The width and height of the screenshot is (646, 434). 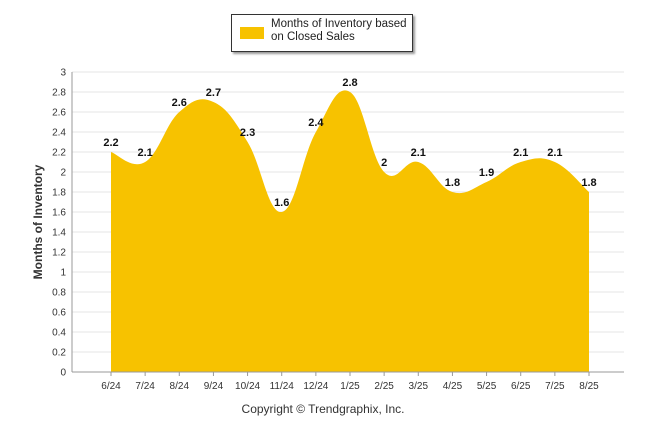 What do you see at coordinates (59, 153) in the screenshot?
I see `y-tick-label: 2.2` at bounding box center [59, 153].